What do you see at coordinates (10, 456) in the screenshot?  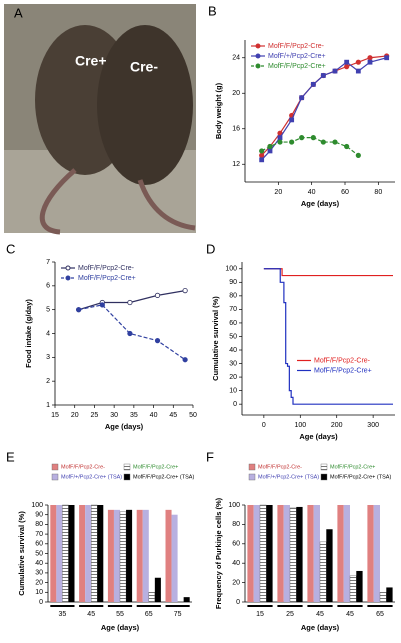 I see `panel-label: E` at bounding box center [10, 456].